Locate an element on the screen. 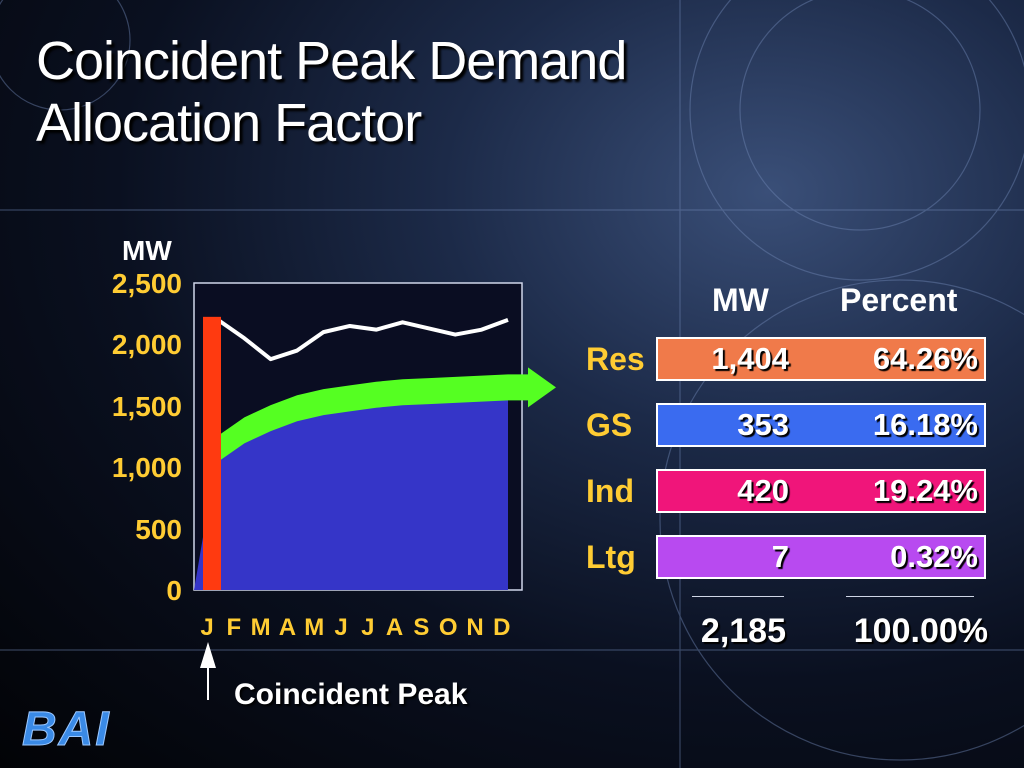 The height and width of the screenshot is (768, 1024). row-percent-value: 16.18% is located at coordinates (925, 424).